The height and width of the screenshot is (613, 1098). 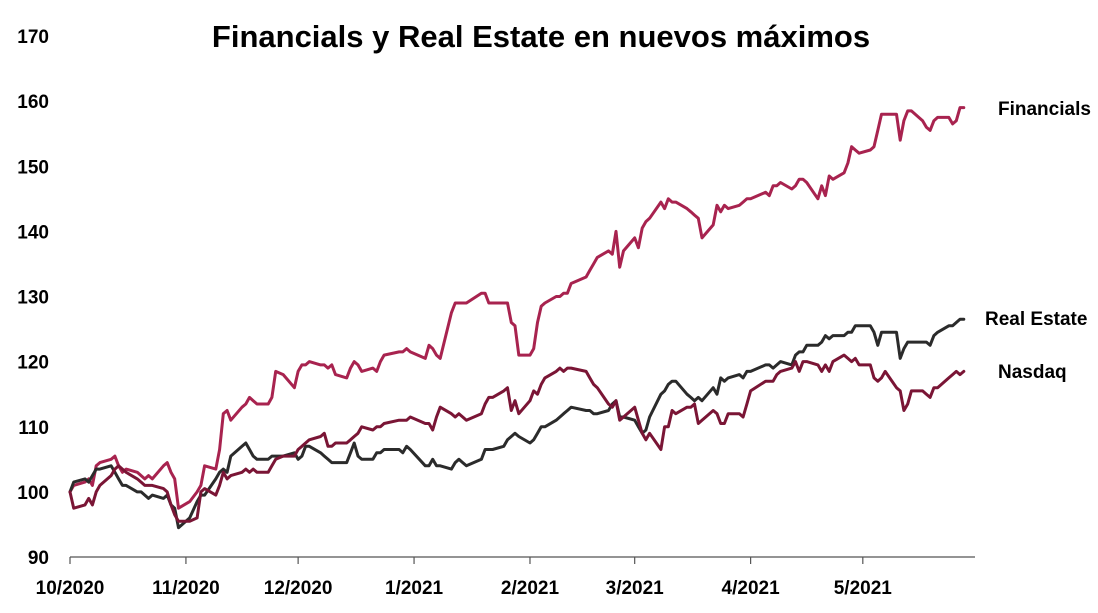 I want to click on y-tick-label: 110, so click(x=33, y=428).